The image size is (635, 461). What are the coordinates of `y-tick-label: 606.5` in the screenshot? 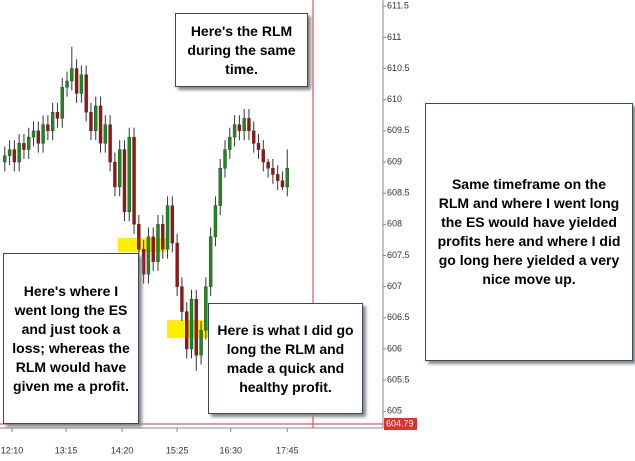 It's located at (398, 317).